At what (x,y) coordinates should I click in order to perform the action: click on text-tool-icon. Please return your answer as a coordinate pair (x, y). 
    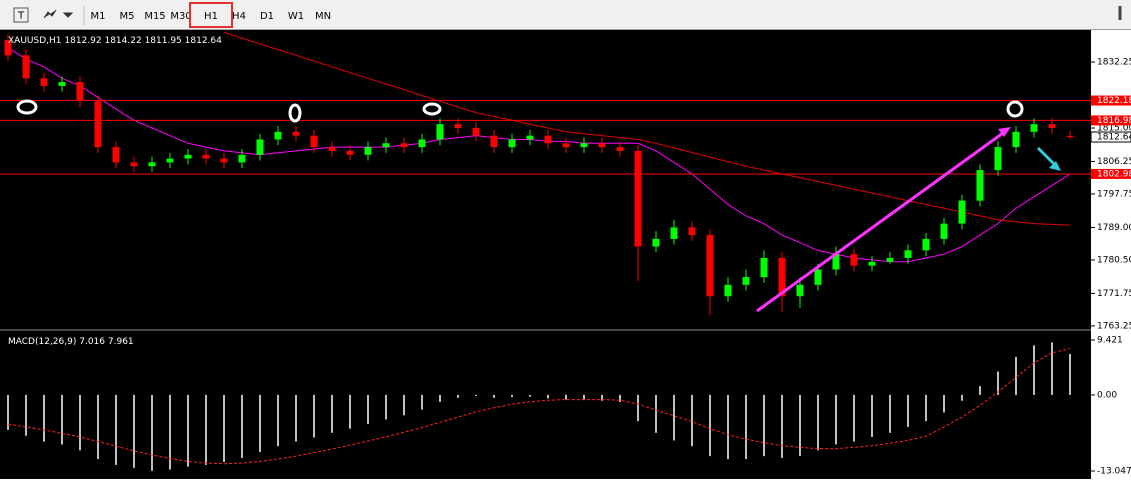
    Looking at the image, I should click on (21, 15).